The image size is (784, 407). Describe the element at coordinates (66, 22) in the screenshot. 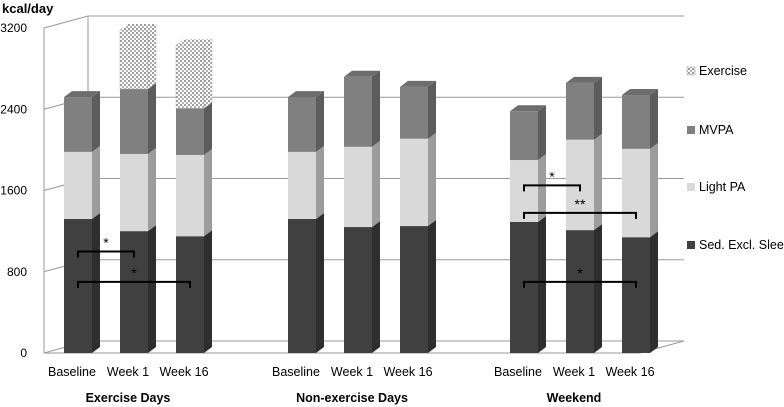

I see `gridline-diag` at that location.